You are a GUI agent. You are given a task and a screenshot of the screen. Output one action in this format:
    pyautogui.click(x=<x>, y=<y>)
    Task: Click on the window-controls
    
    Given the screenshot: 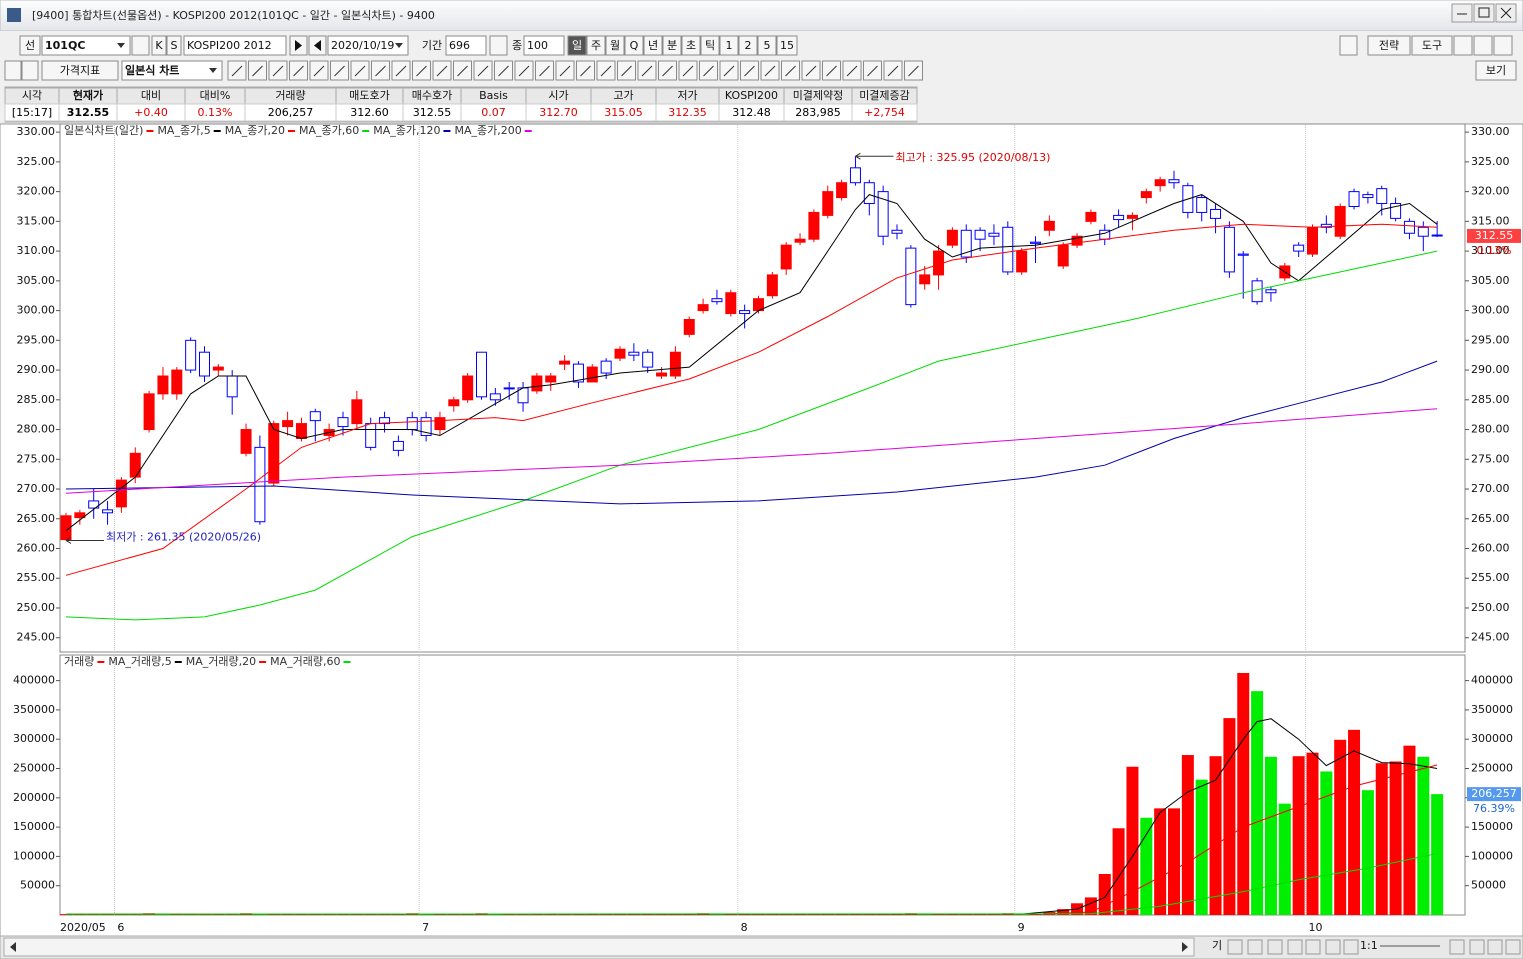 What is the action you would take?
    pyautogui.click(x=1484, y=13)
    